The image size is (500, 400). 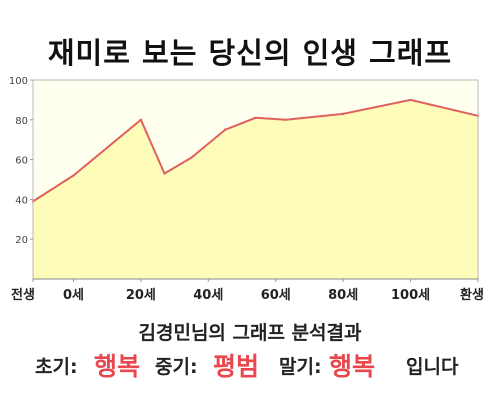 What do you see at coordinates (352, 366) in the screenshot?
I see `late-value: 행복` at bounding box center [352, 366].